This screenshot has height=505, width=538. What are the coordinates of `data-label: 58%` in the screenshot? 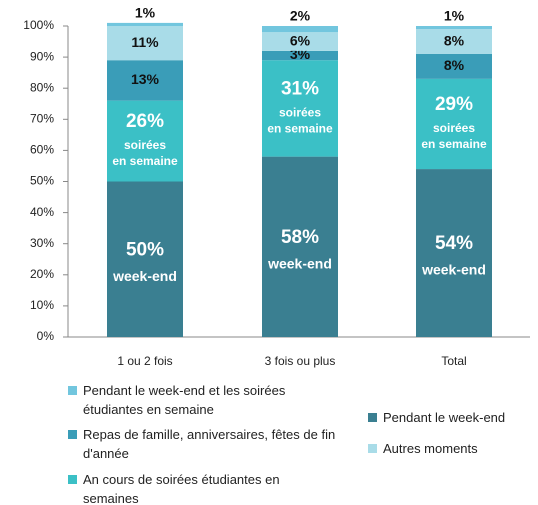 It's located at (300, 237).